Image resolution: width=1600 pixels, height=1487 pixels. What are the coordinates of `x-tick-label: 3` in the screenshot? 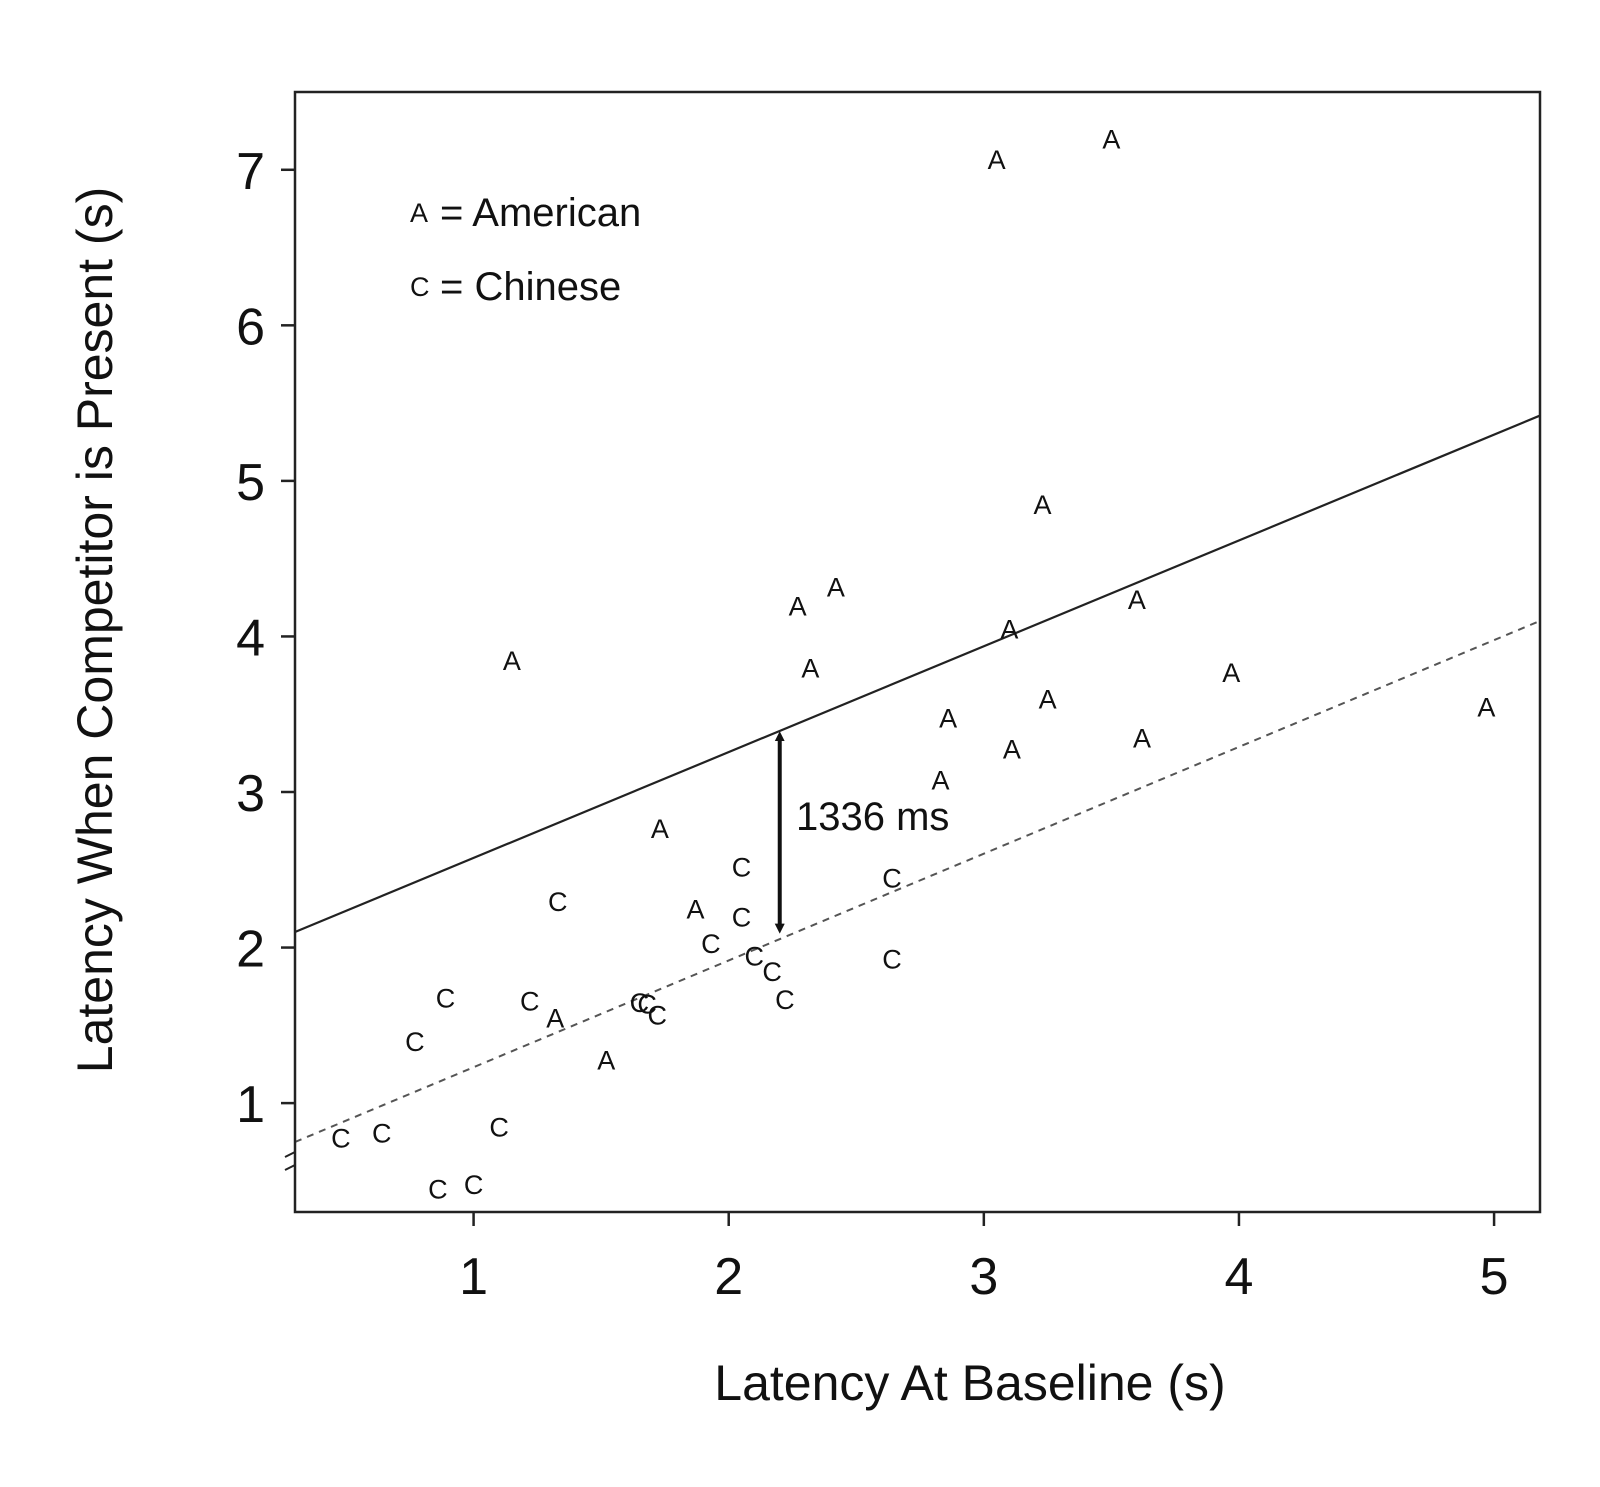 It's located at (983, 1277).